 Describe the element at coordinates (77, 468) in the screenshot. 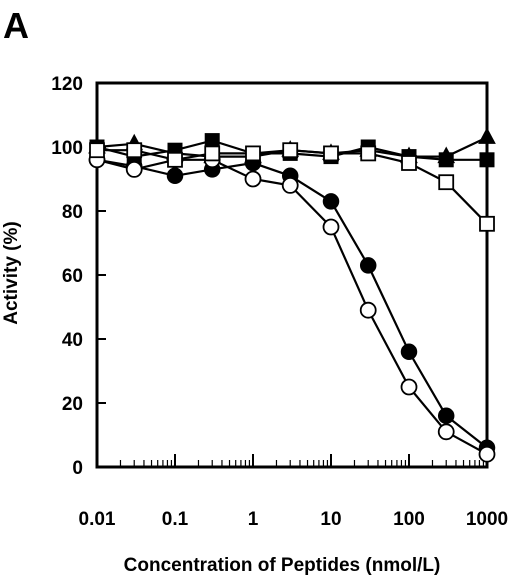

I see `y-tick-label: 0` at that location.